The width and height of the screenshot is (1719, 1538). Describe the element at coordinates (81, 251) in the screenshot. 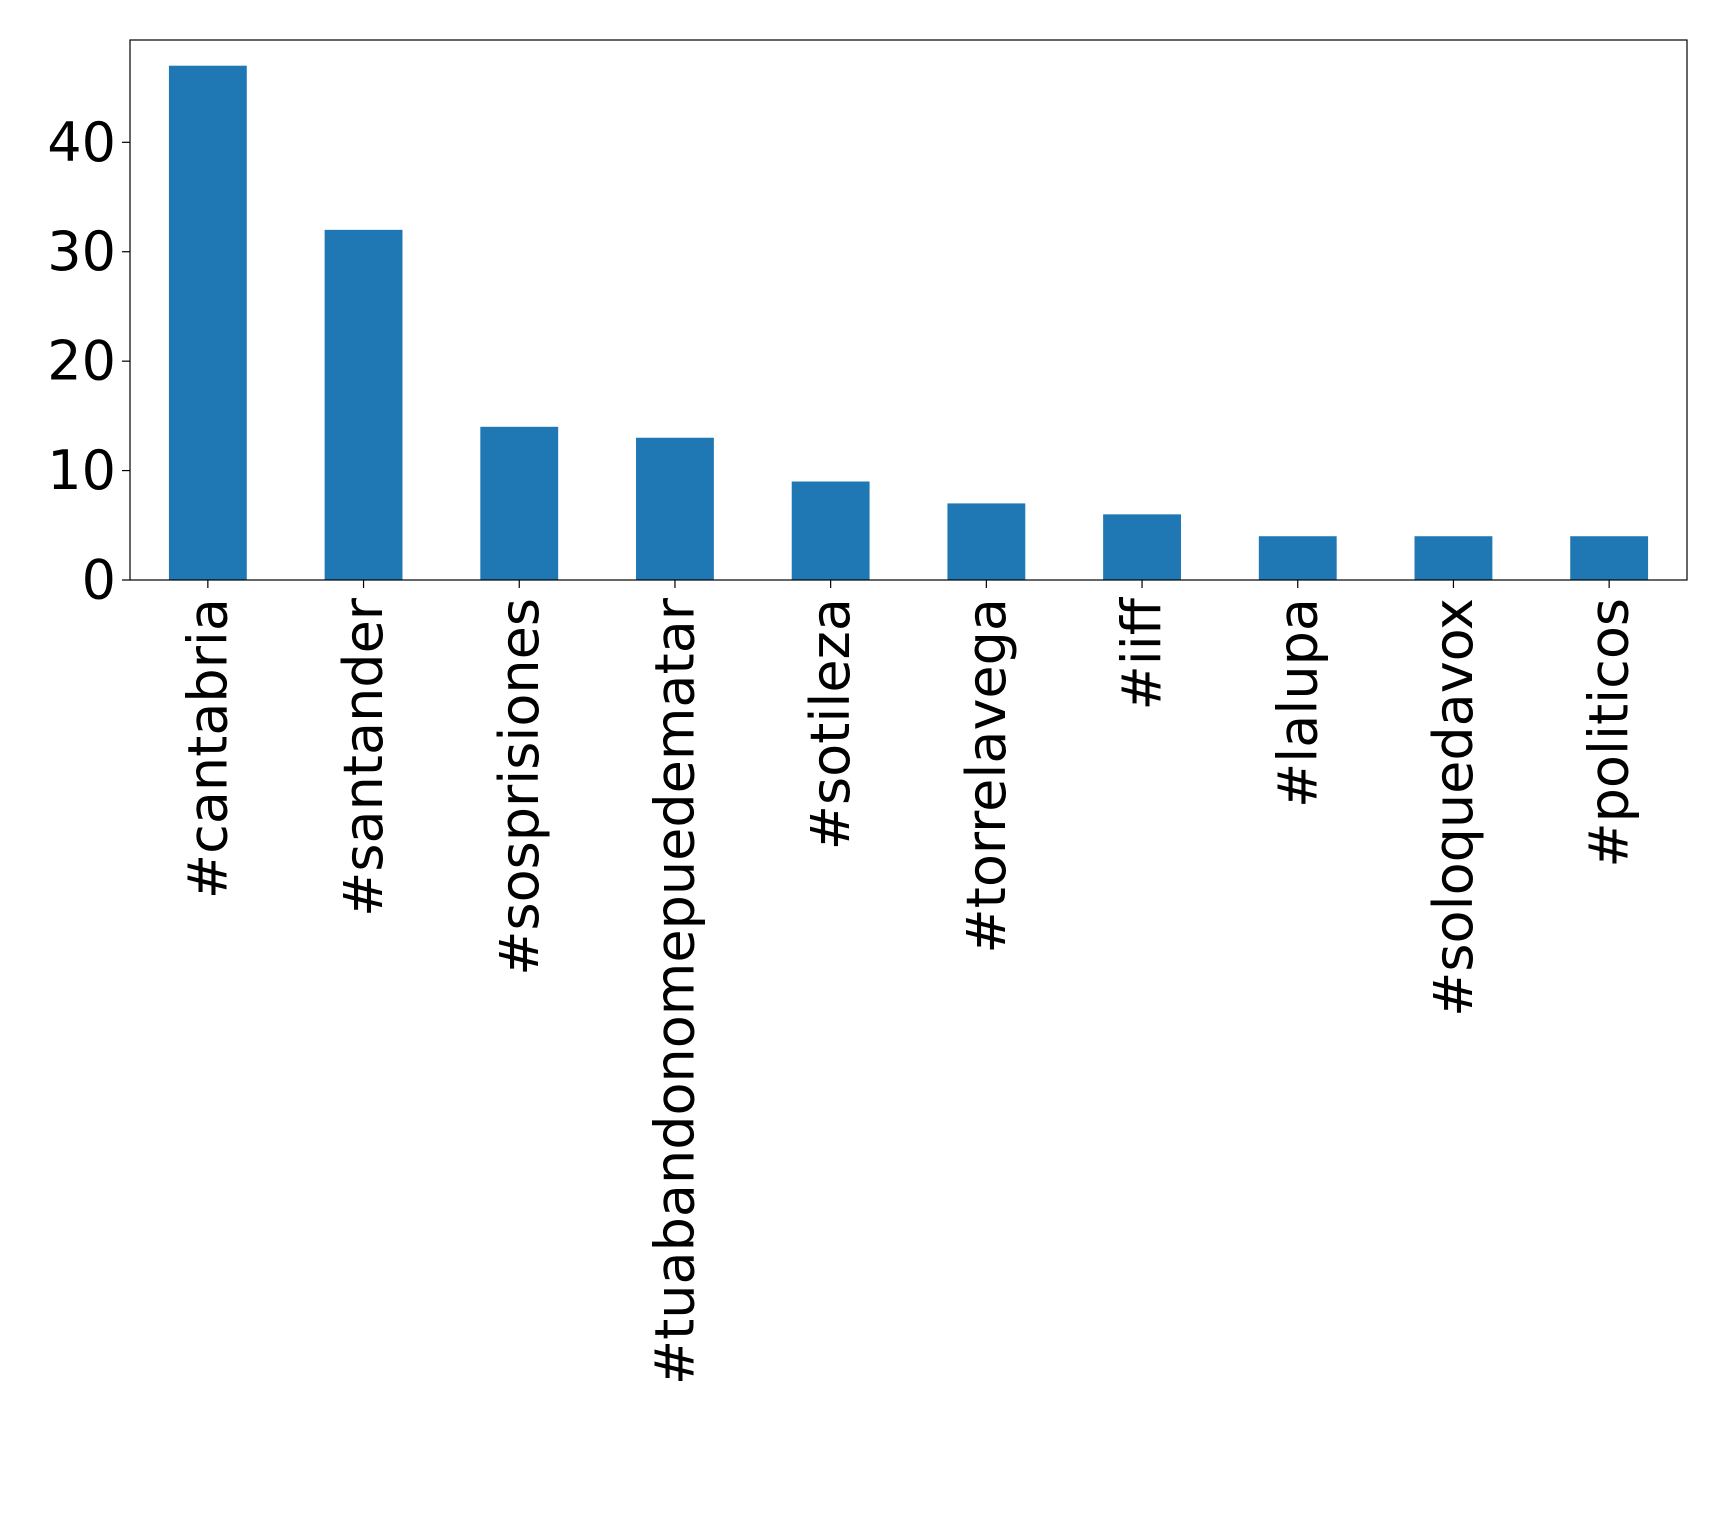

I see `y-tick-label: 30` at that location.